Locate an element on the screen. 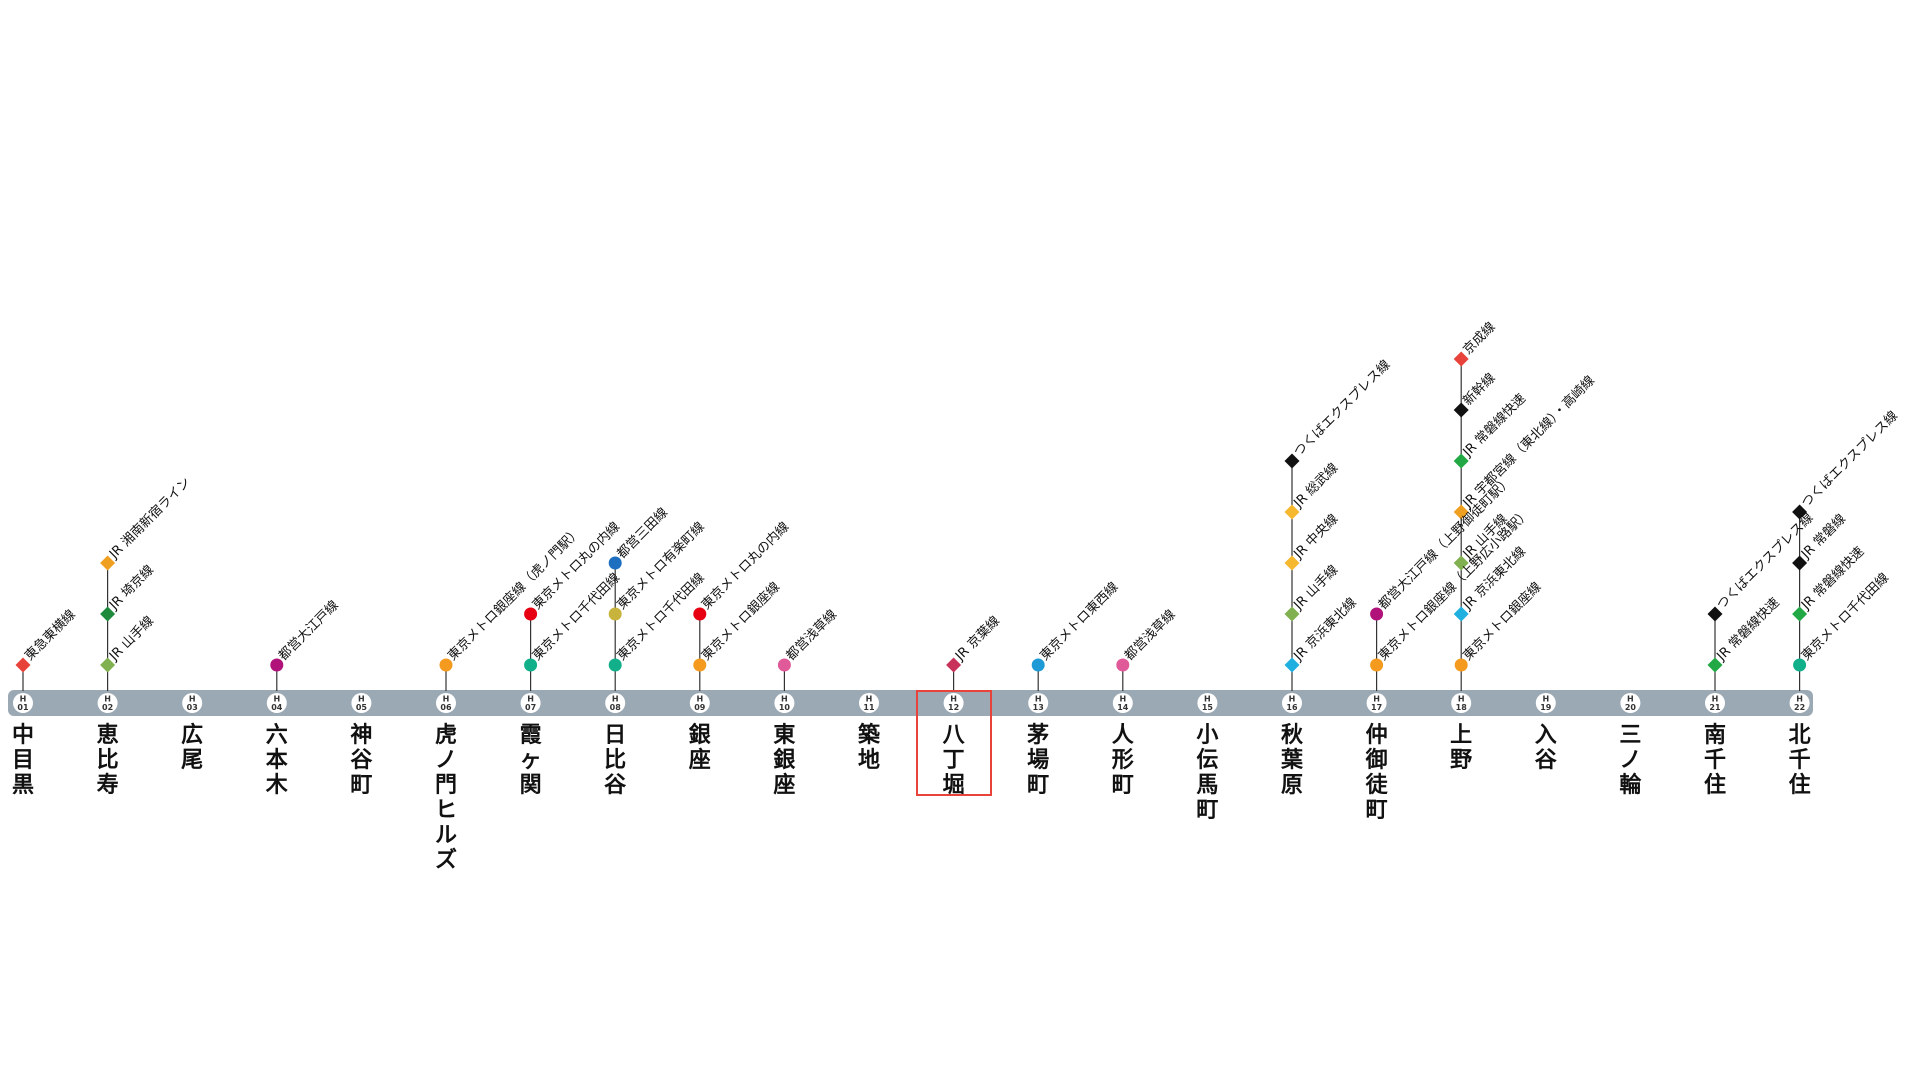 This screenshot has height=1080, width=1920. highlight-box is located at coordinates (953, 743).